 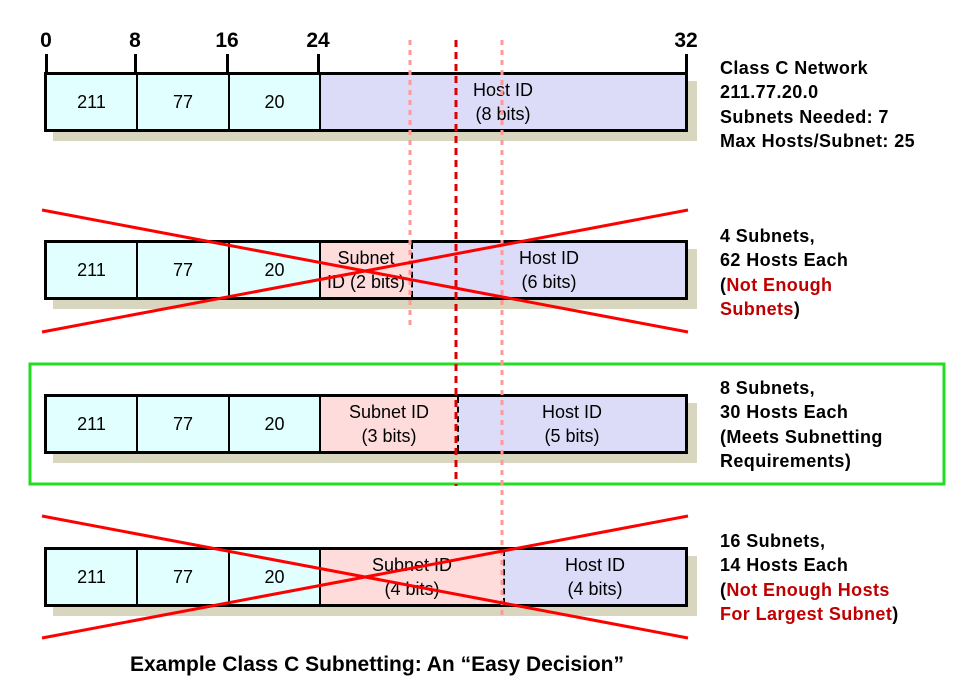 I want to click on subnet-id-bits: (4 bits), so click(x=412, y=589).